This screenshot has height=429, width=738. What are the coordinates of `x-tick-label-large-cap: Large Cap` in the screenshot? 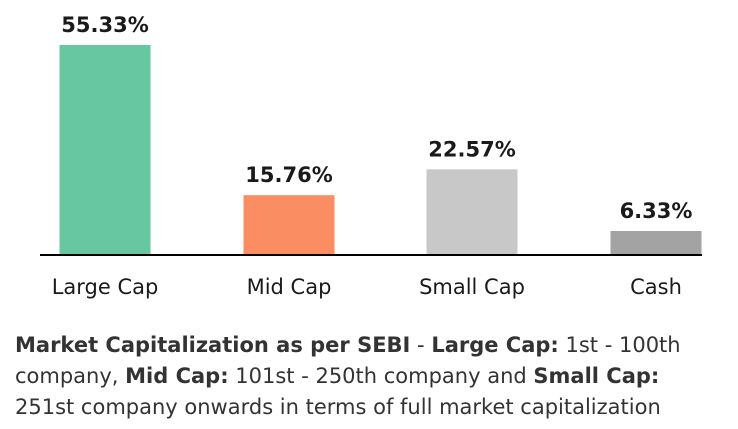 It's located at (105, 287).